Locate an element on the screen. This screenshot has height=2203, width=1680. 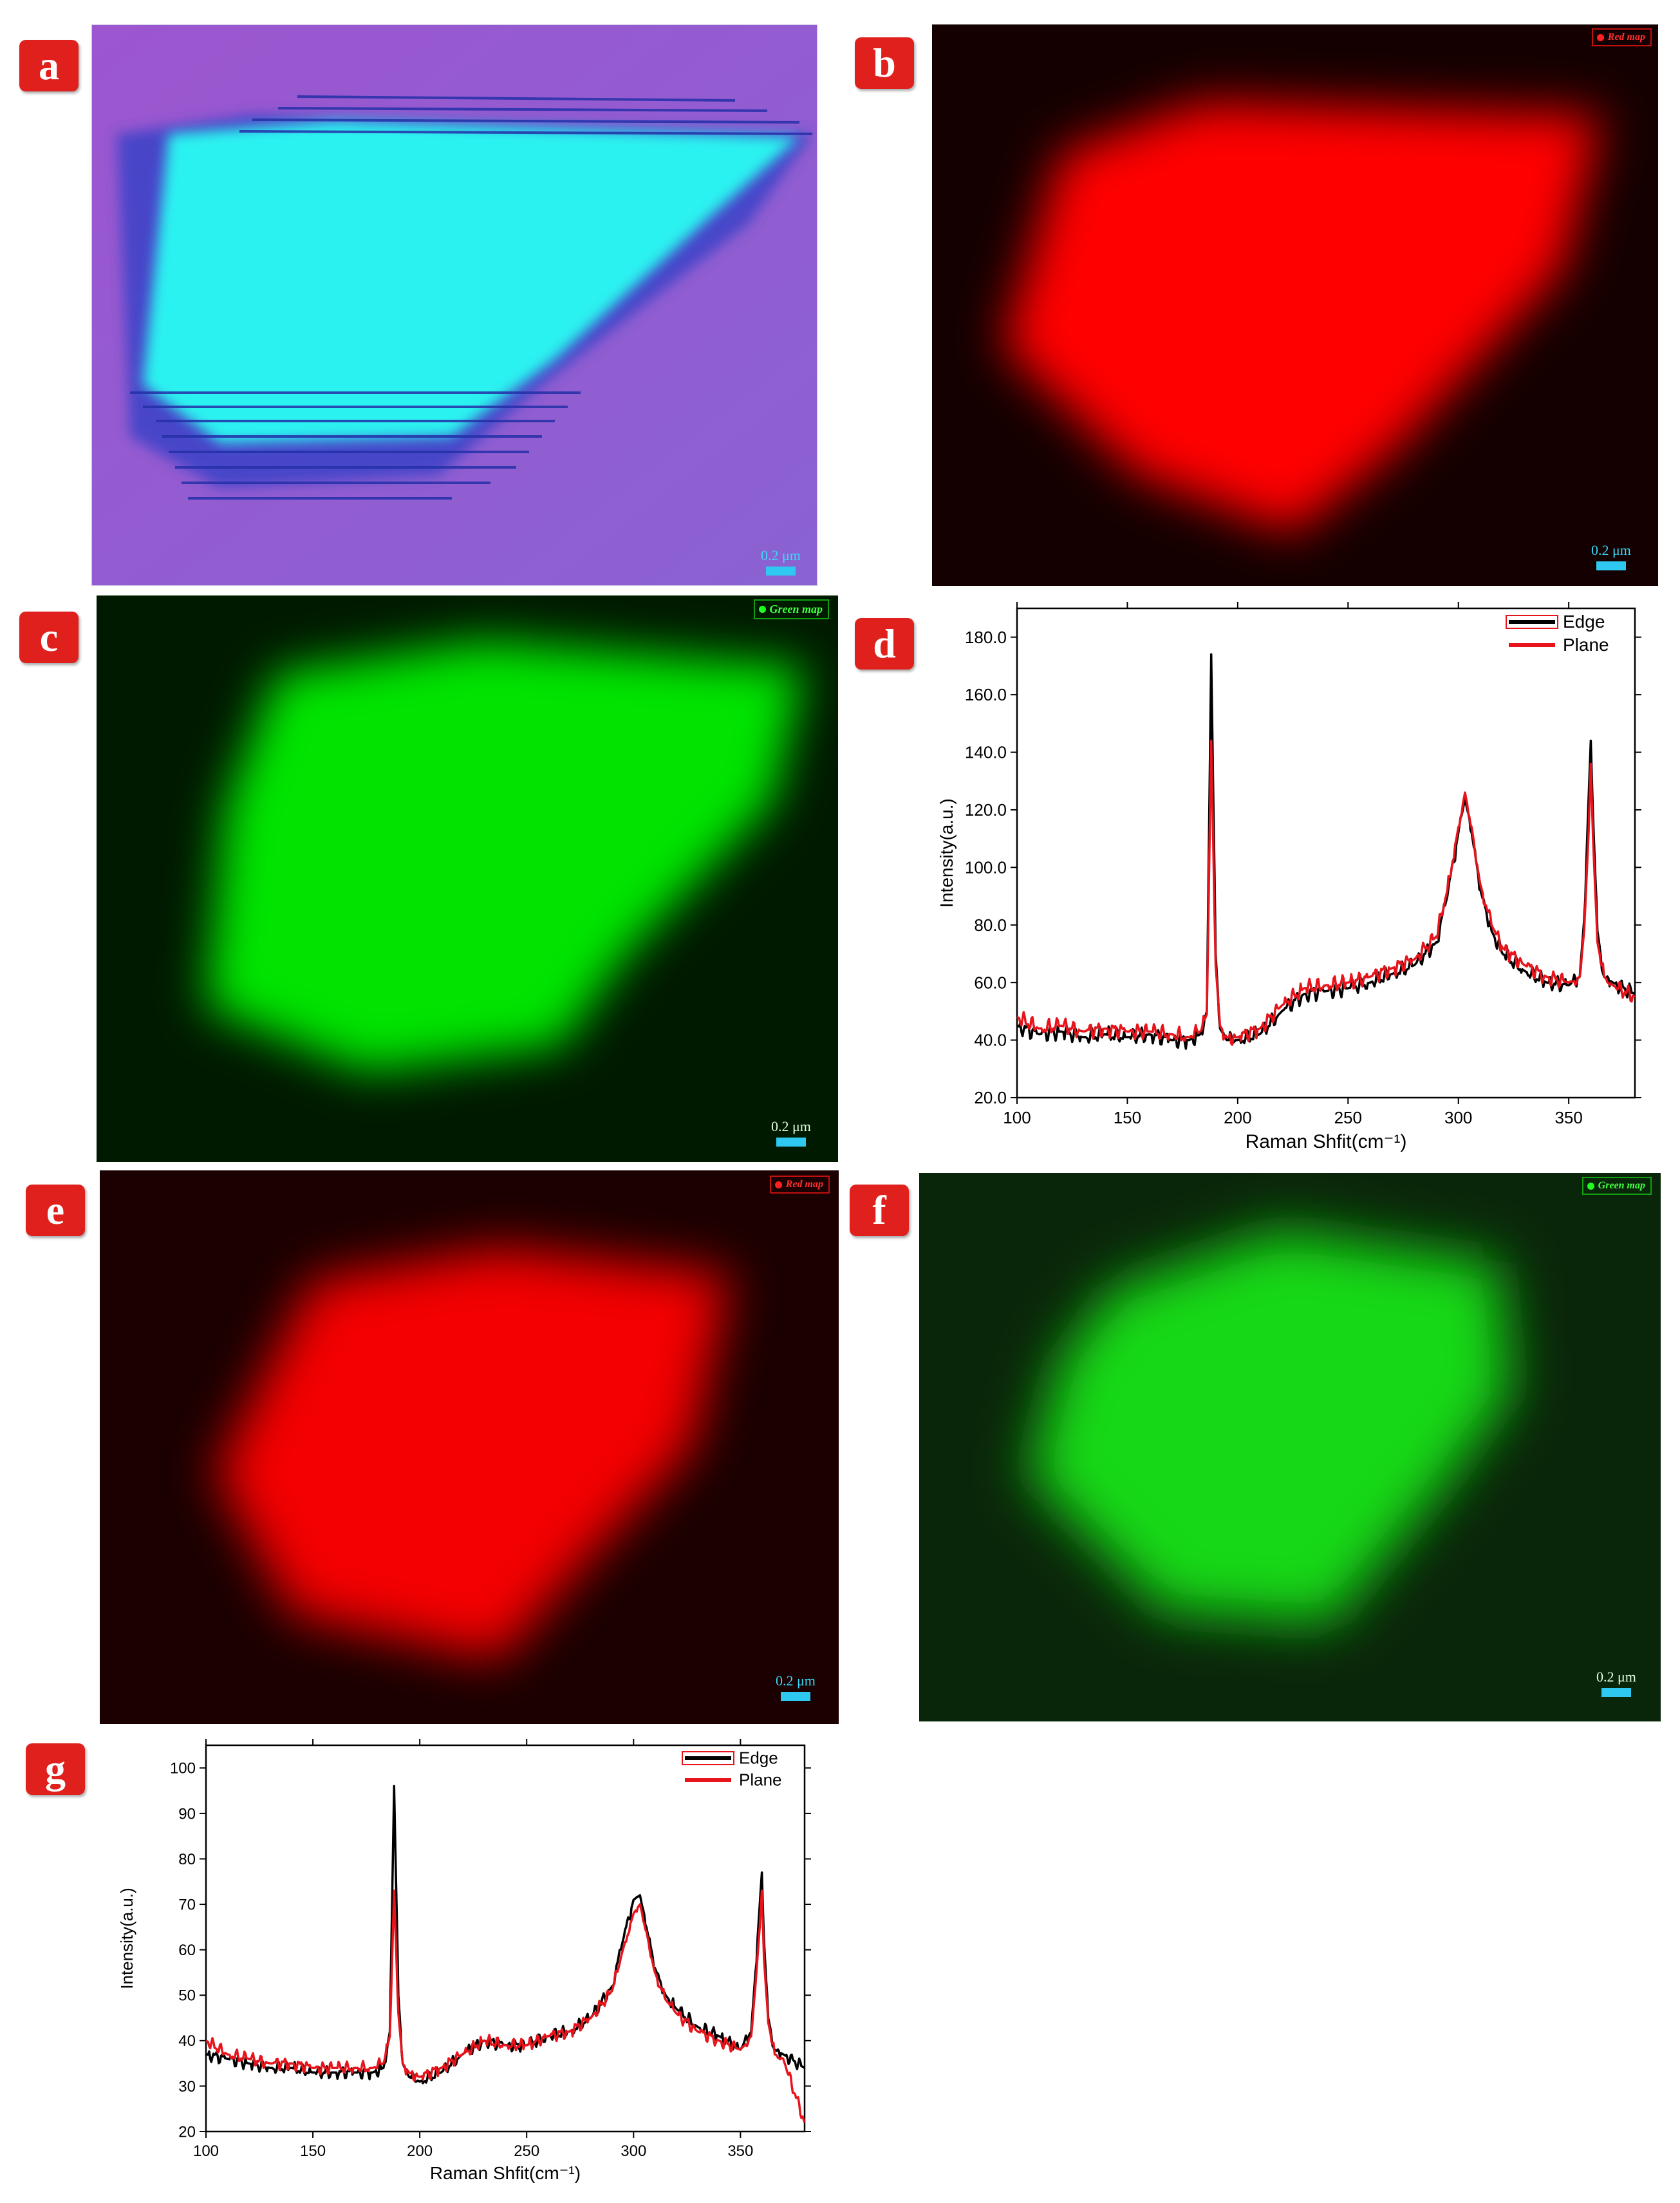
y-tick-label: 60 is located at coordinates (187, 1950).